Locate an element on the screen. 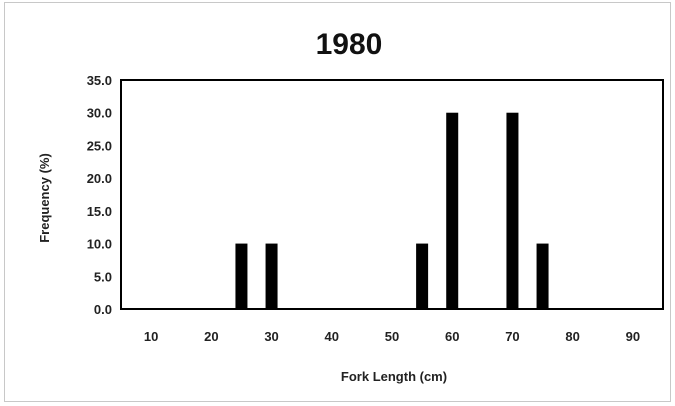  x-tick-label: 60 is located at coordinates (452, 336).